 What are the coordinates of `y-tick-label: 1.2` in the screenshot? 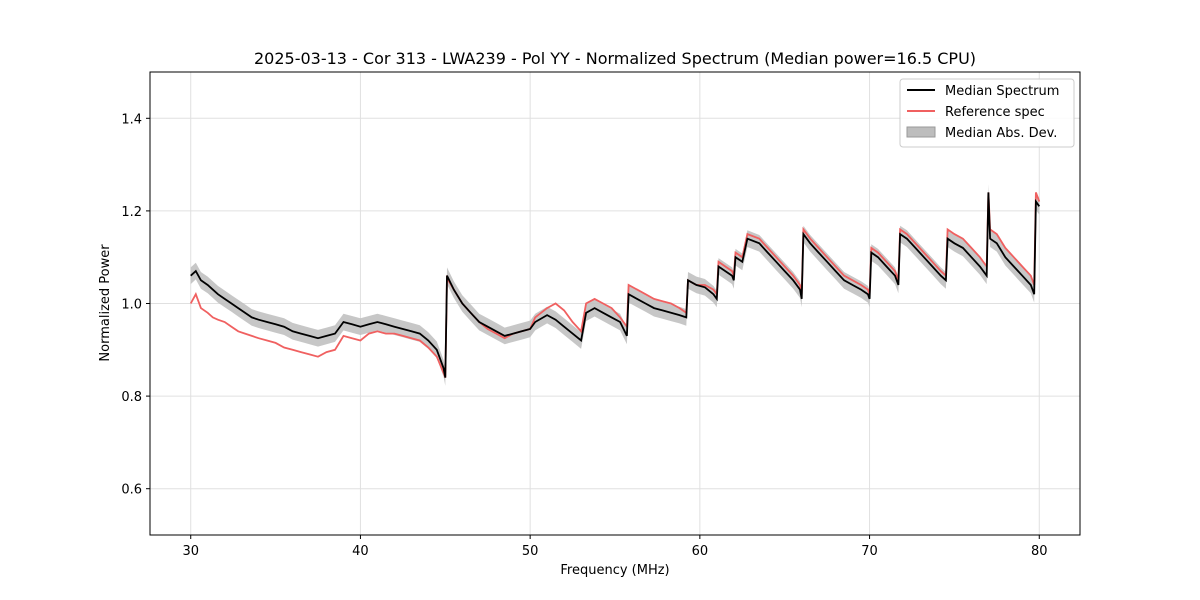 It's located at (131, 212).